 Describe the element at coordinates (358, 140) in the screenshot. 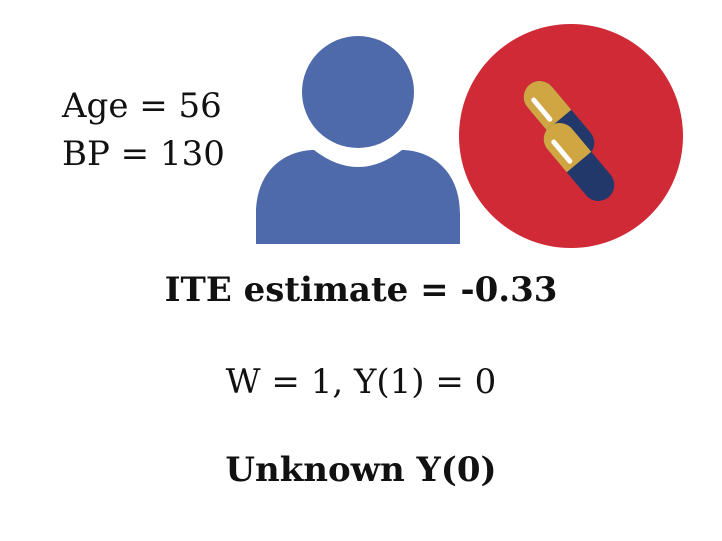

I see `person-icon` at that location.